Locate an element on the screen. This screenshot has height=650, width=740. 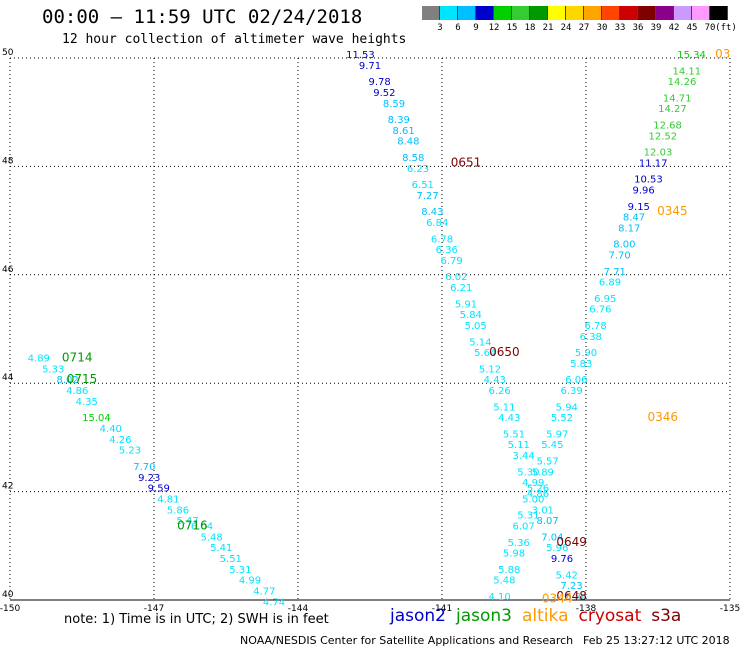
x-tick-label: -138 is located at coordinates (586, 609).